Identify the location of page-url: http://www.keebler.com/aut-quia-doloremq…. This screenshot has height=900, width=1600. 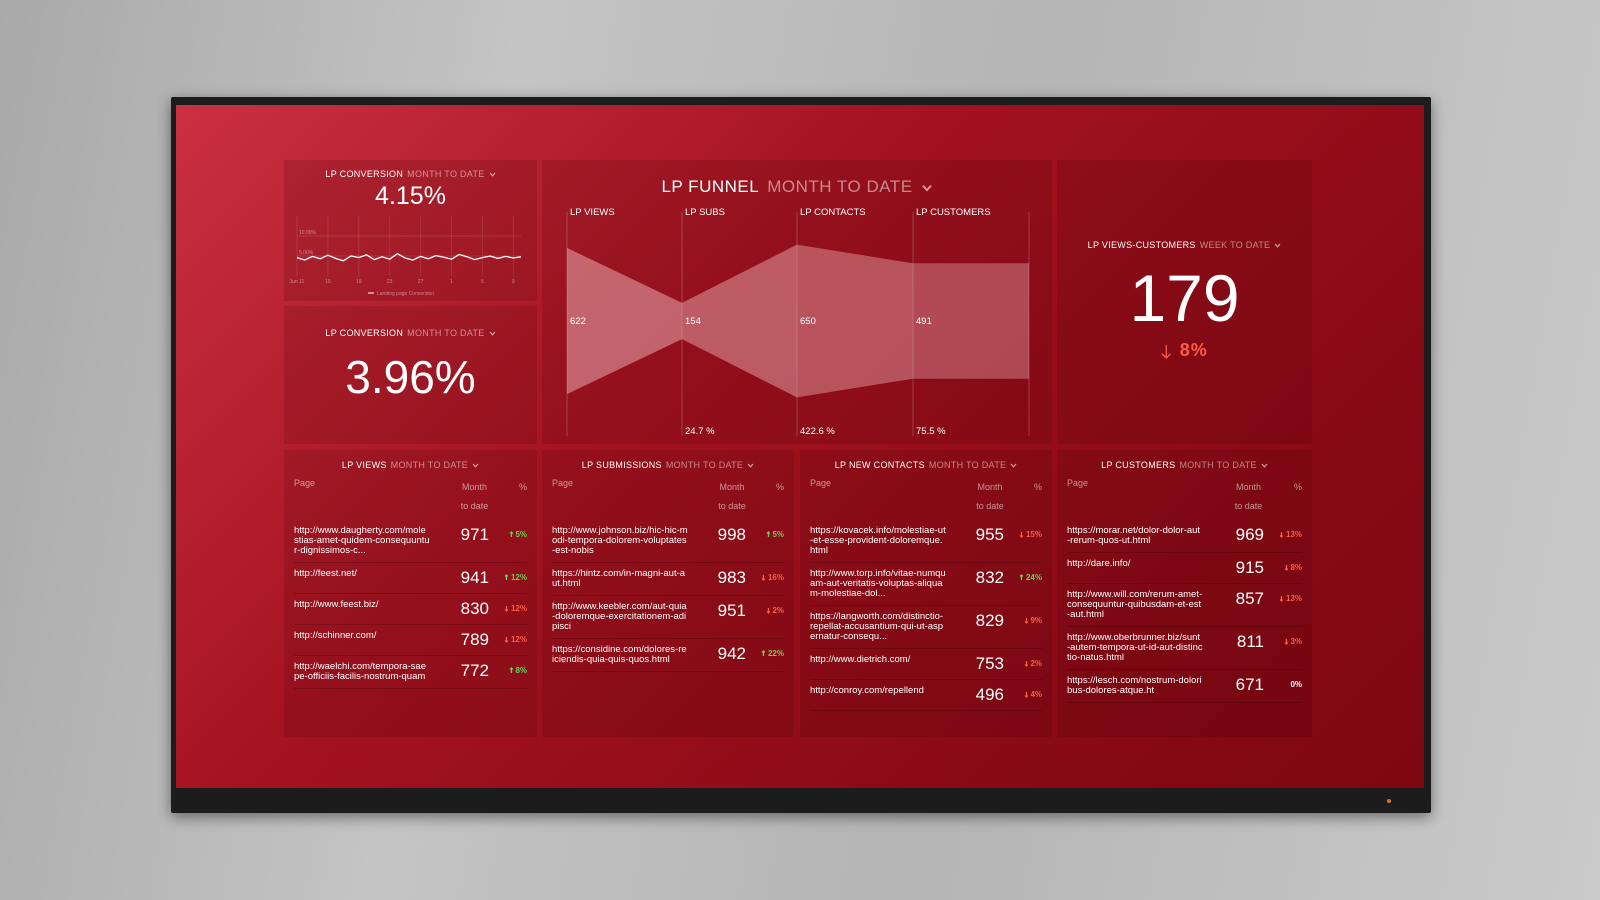
(619, 616).